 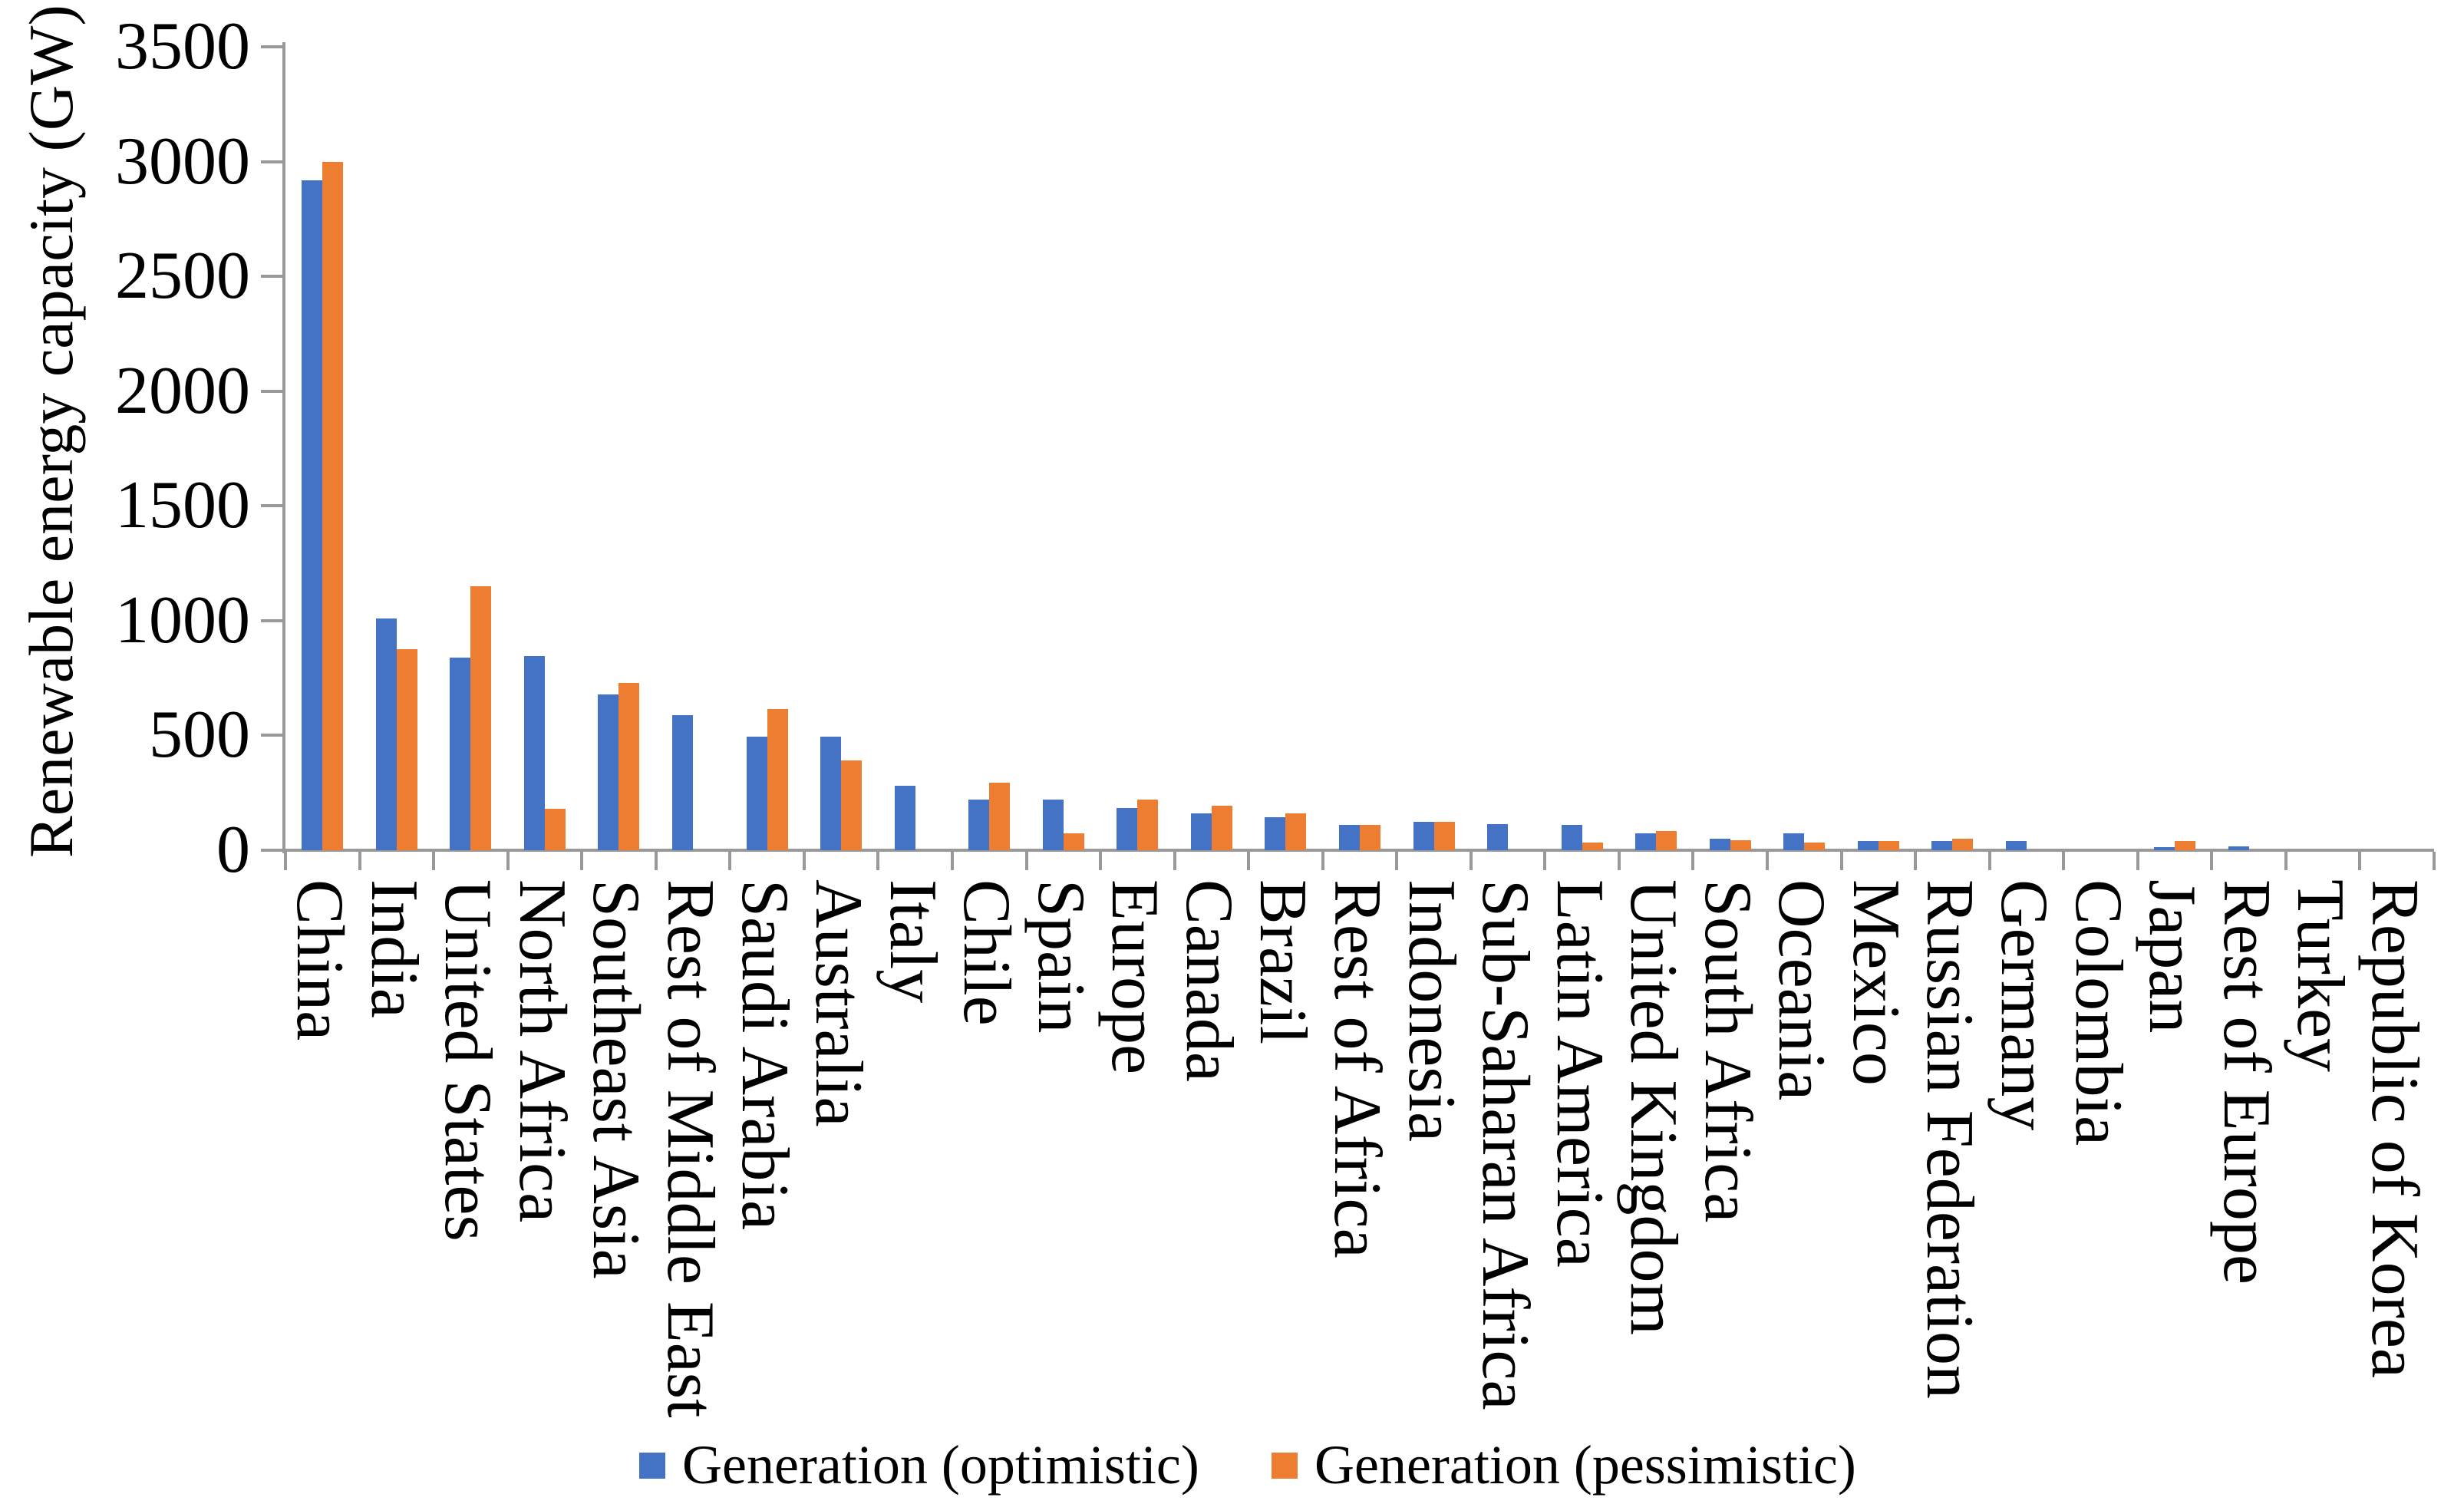 What do you see at coordinates (1667, 840) in the screenshot?
I see `bar-pessimistic-united-kingdom` at bounding box center [1667, 840].